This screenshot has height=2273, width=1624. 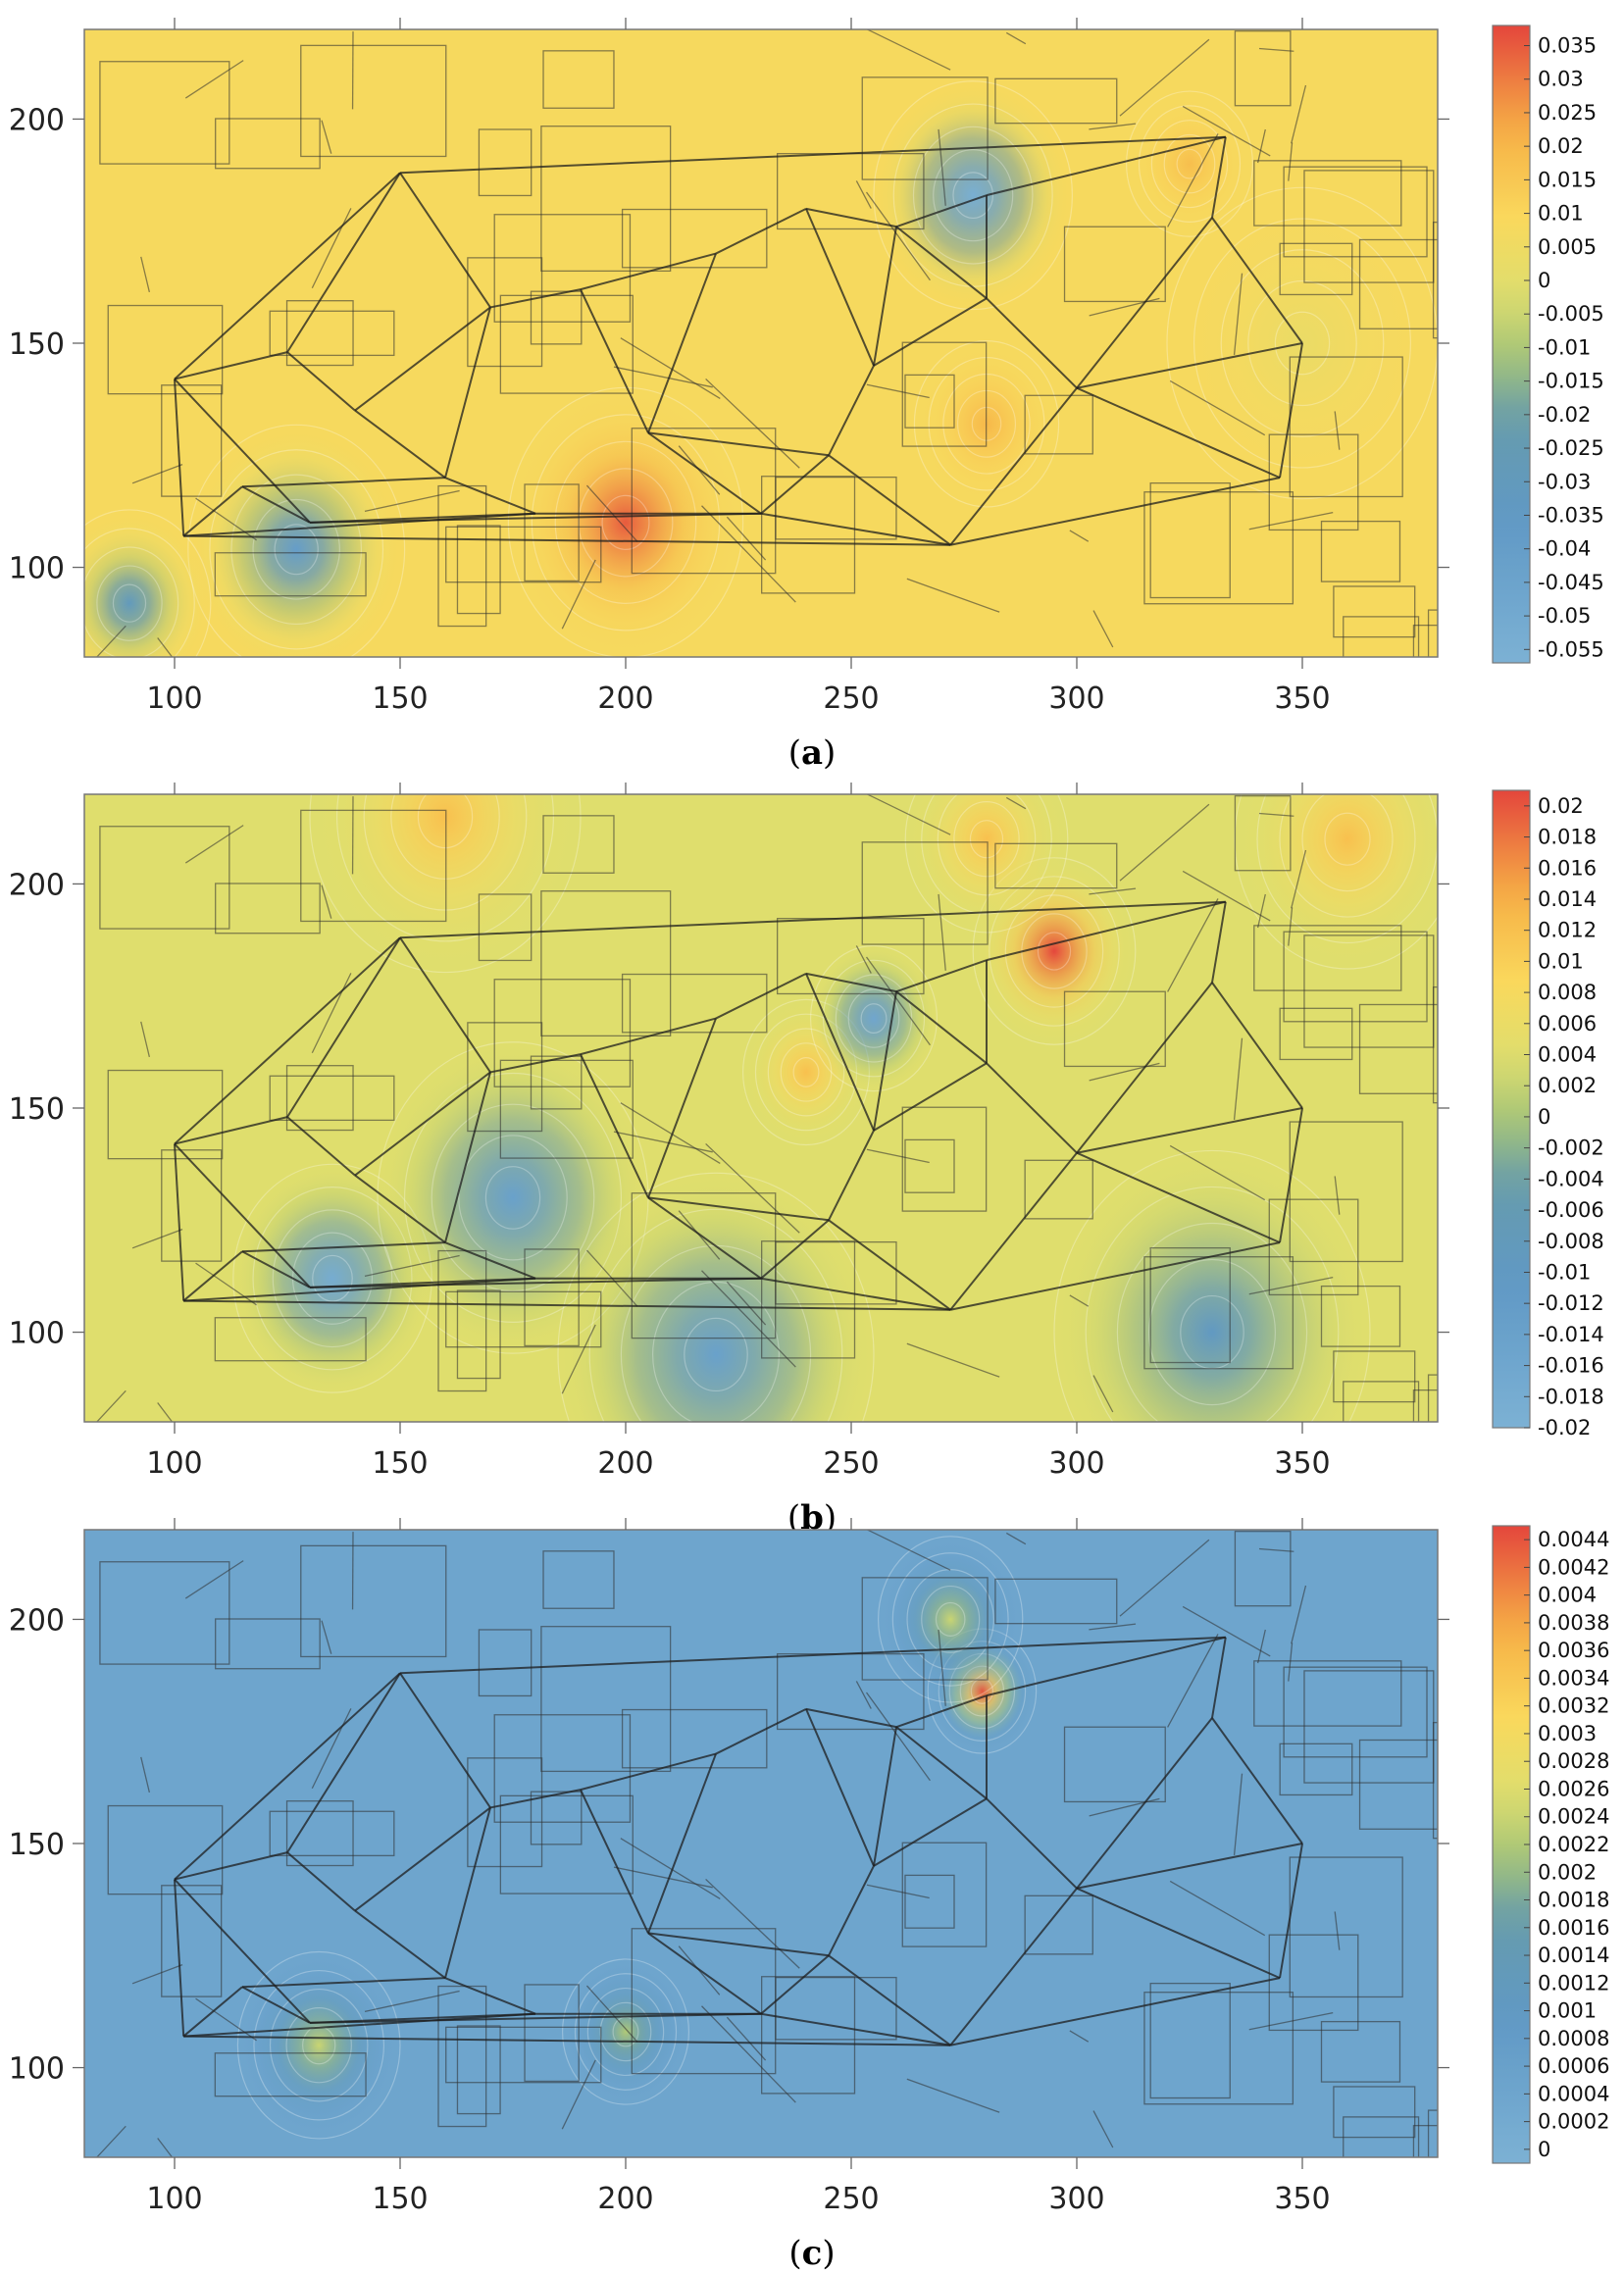 I want to click on colorbar-label: -0.005, so click(x=1571, y=314).